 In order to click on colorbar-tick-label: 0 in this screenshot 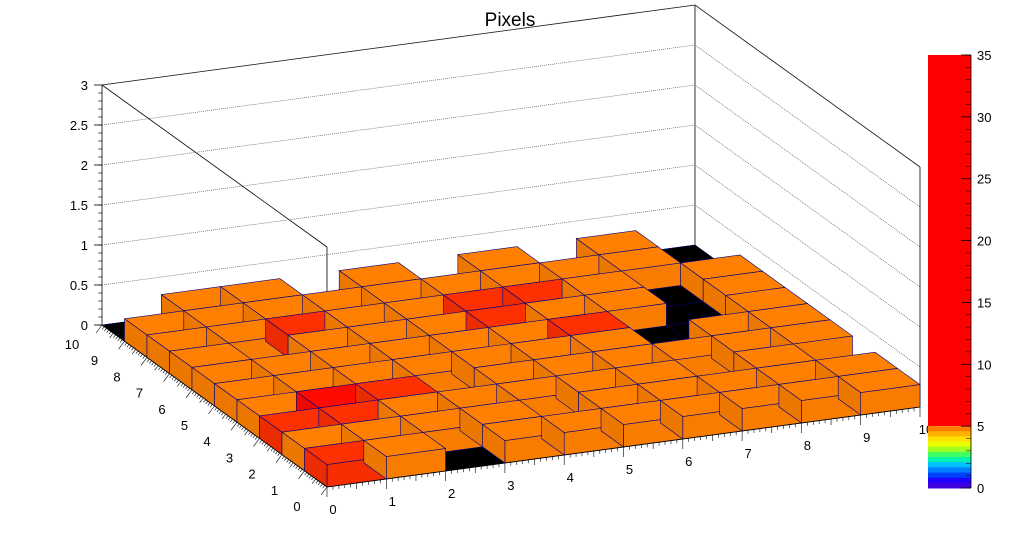, I will do `click(980, 488)`.